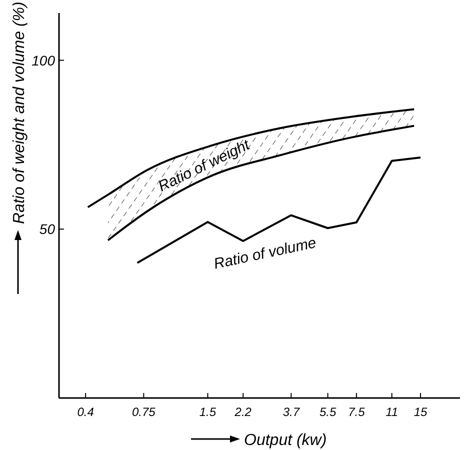 The height and width of the screenshot is (450, 464). I want to click on y-tick-label: 50, so click(47, 229).